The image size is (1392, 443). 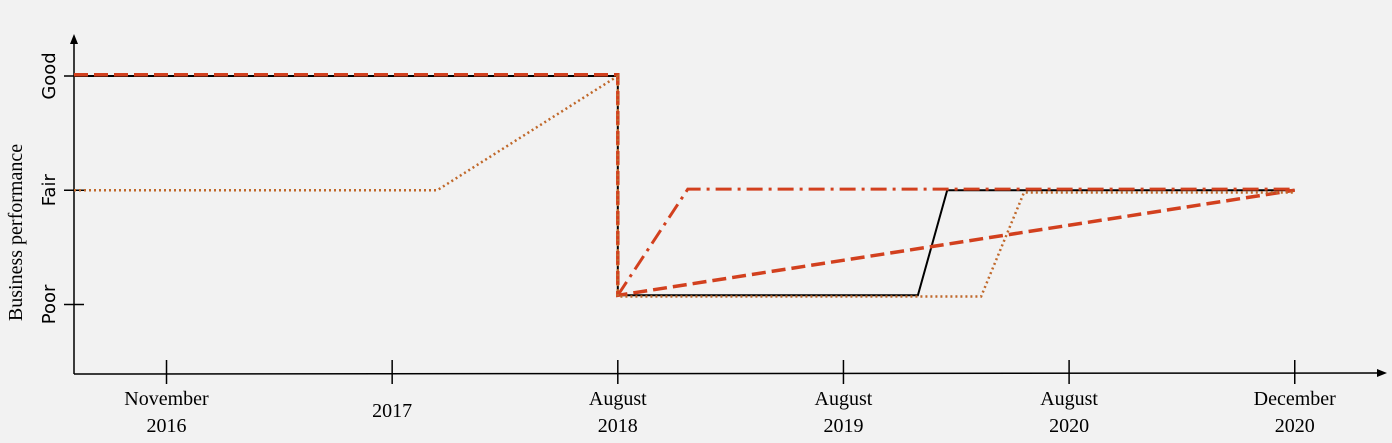 I want to click on y-tick-label: Poor, so click(x=49, y=304).